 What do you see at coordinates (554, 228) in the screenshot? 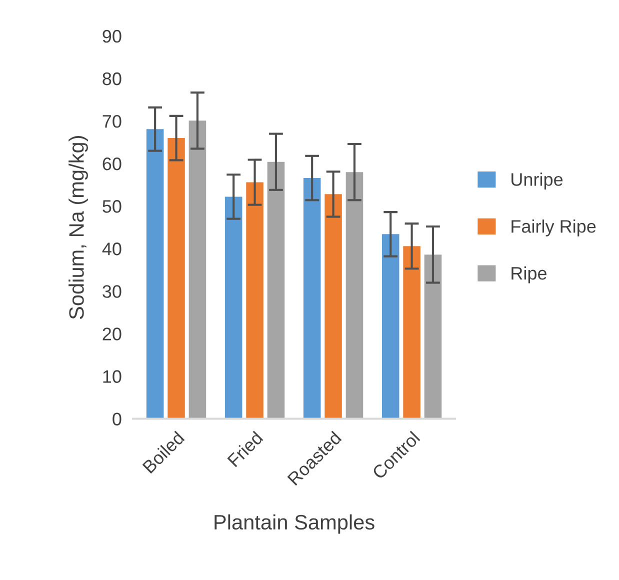
I see `legend-label: Fairly Ripe` at bounding box center [554, 228].